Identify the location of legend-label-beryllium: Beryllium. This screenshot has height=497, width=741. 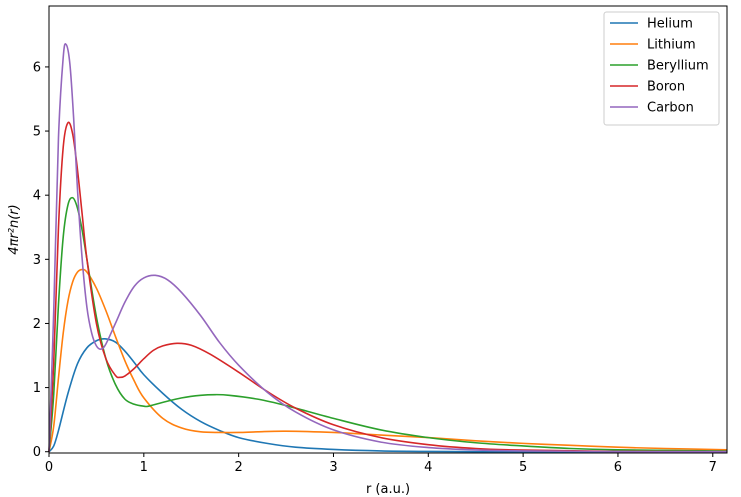
(678, 66).